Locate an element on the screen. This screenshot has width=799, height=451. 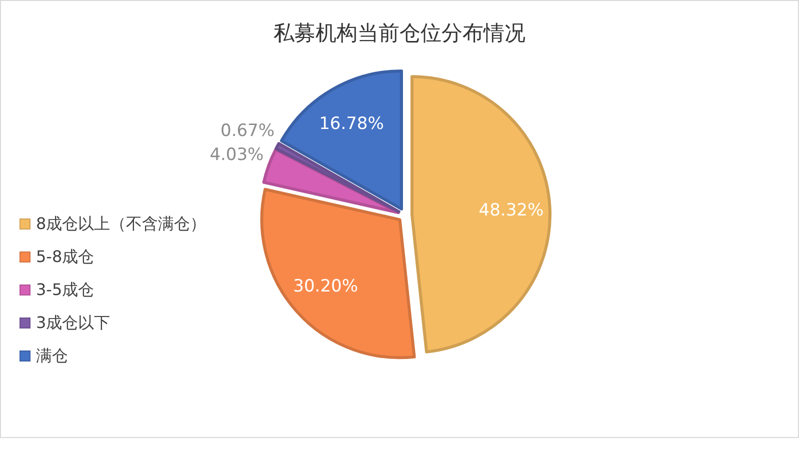
data-label: 0.67% is located at coordinates (247, 130).